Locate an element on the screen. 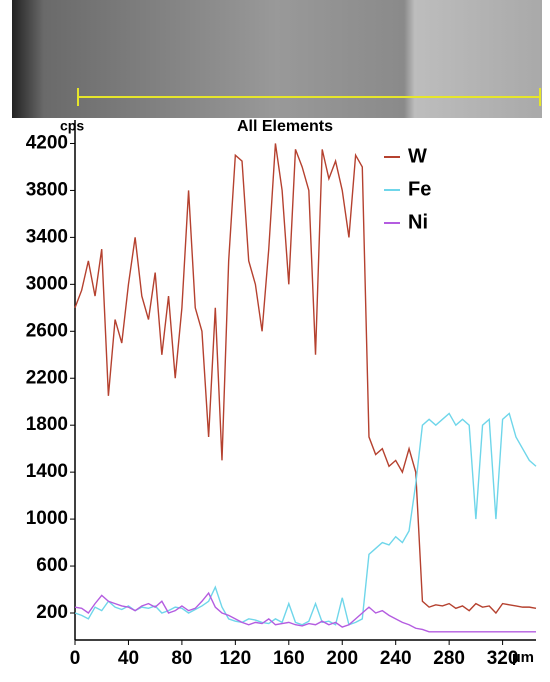 This screenshot has height=682, width=550. y-tick-label: 1400 is located at coordinates (47, 471).